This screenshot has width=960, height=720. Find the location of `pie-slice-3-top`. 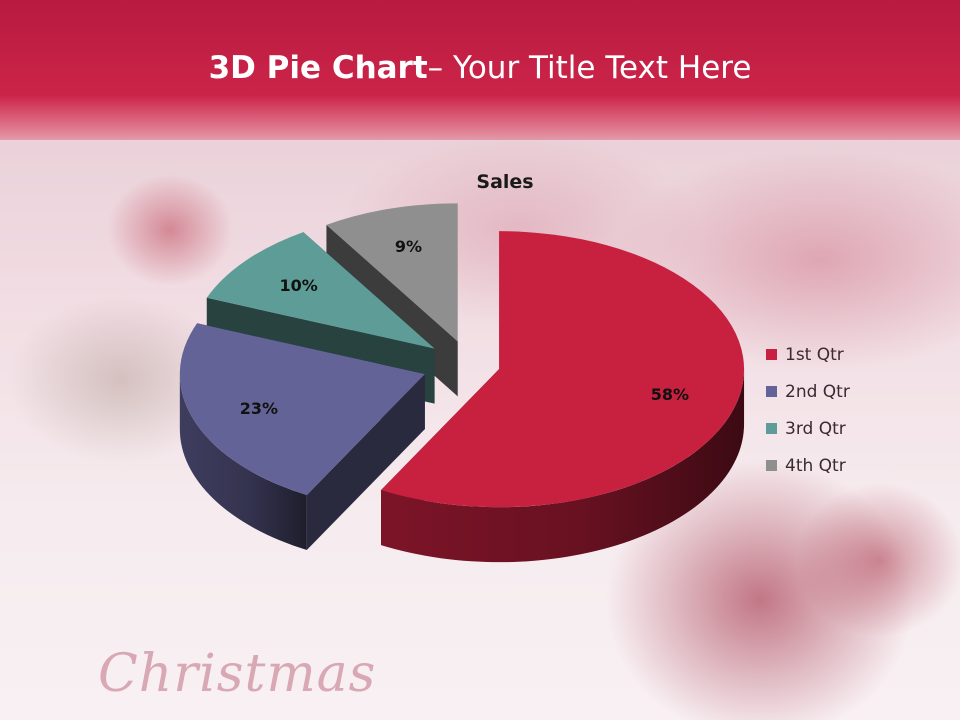

pie-slice-3-top is located at coordinates (320, 290).